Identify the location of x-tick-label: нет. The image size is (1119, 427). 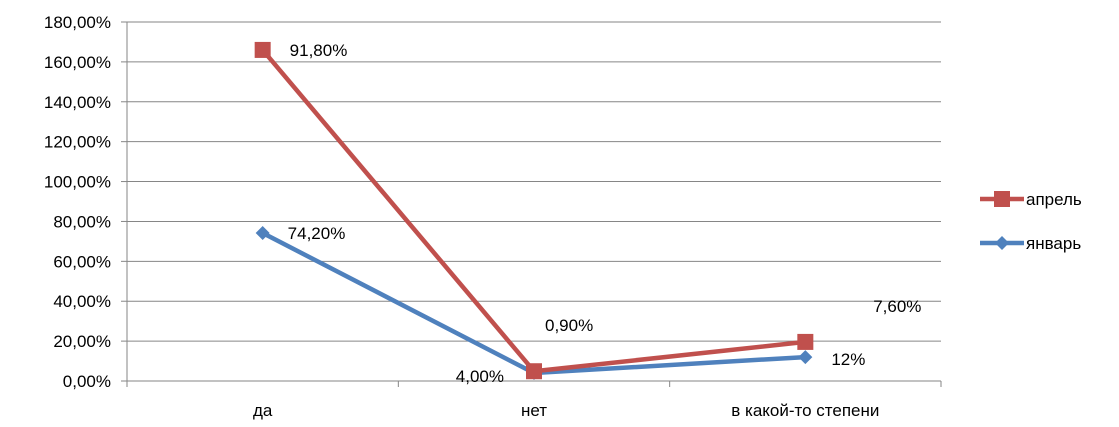
(534, 410).